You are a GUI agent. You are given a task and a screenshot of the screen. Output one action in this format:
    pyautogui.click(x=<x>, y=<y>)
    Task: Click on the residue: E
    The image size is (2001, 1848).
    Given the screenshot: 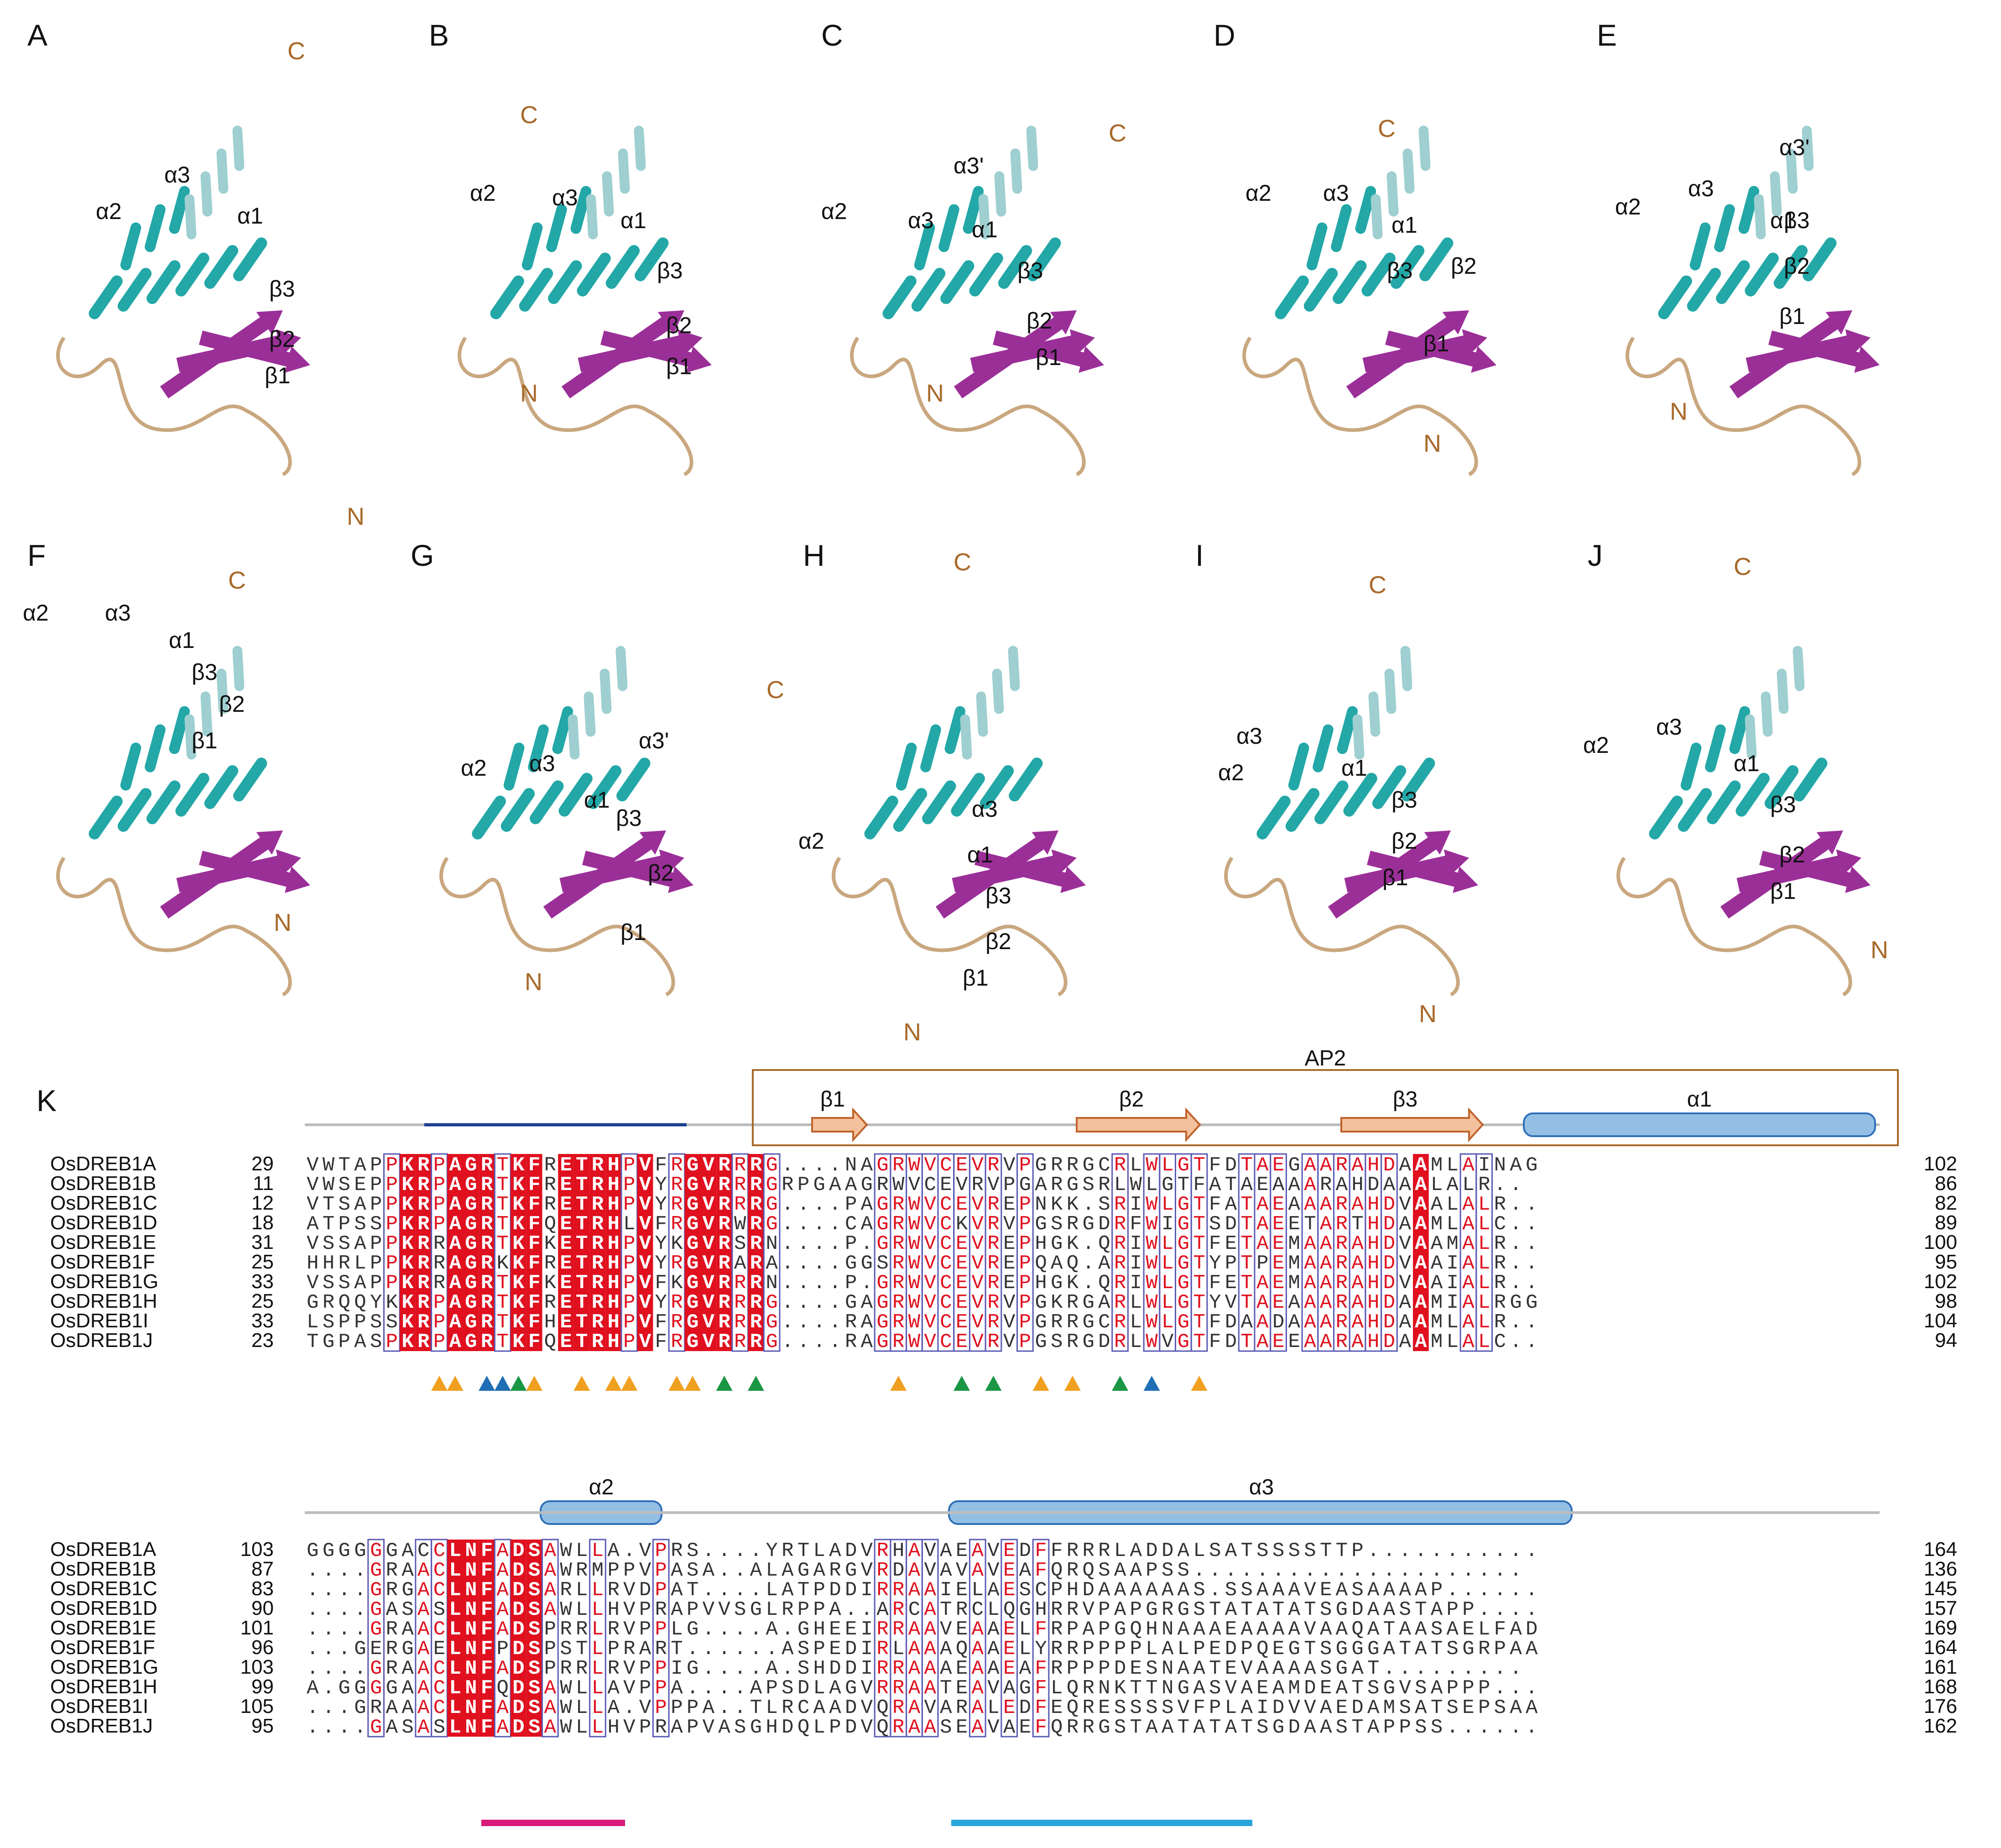 What is the action you would take?
    pyautogui.click(x=566, y=1263)
    